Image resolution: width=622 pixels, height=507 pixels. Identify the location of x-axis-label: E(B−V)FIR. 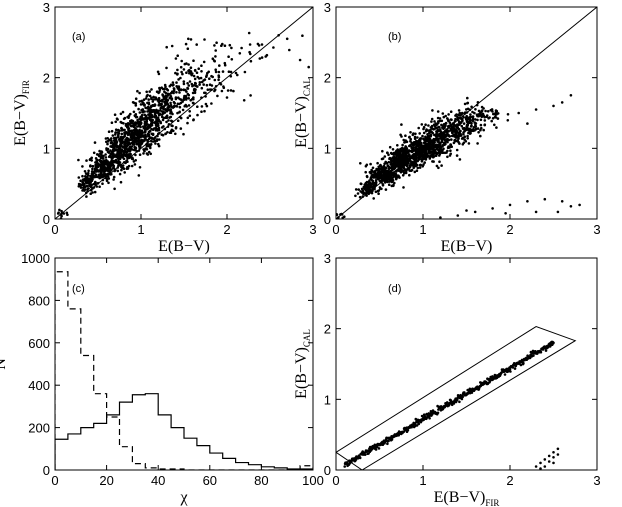
(467, 498).